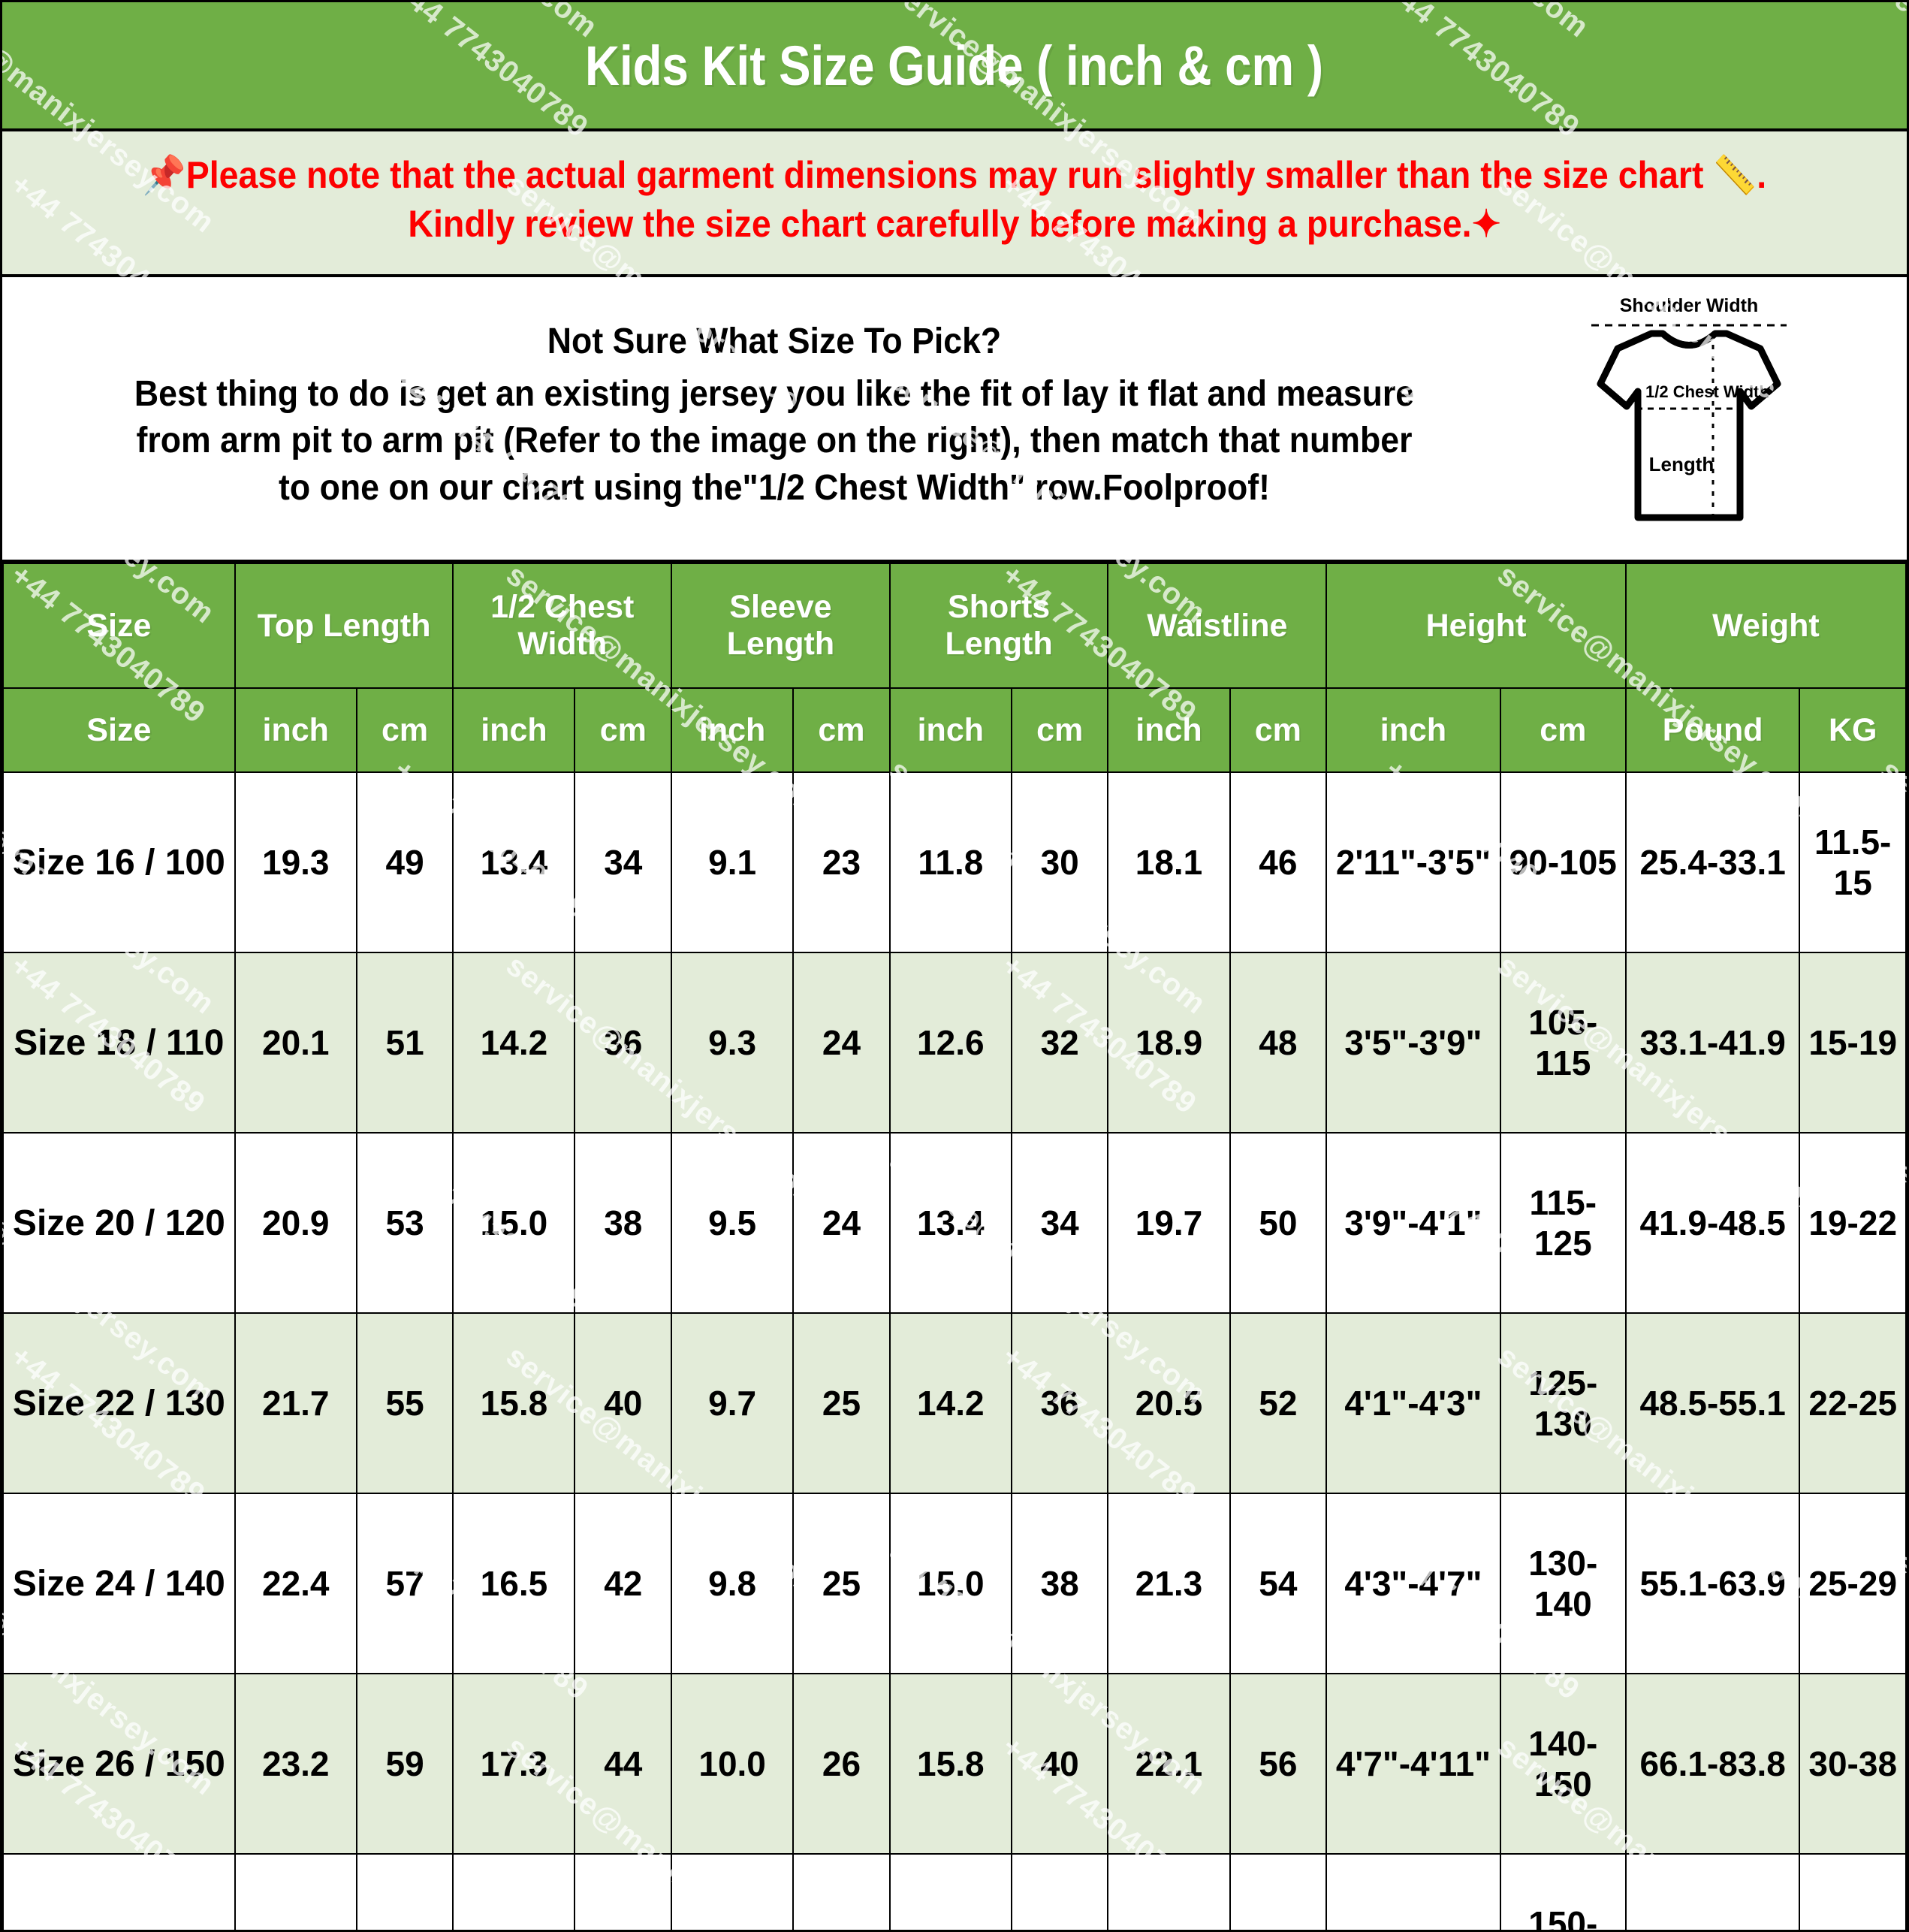 This screenshot has width=1909, height=1932. Describe the element at coordinates (1853, 1403) in the screenshot. I see `data-cell: 22-25` at that location.